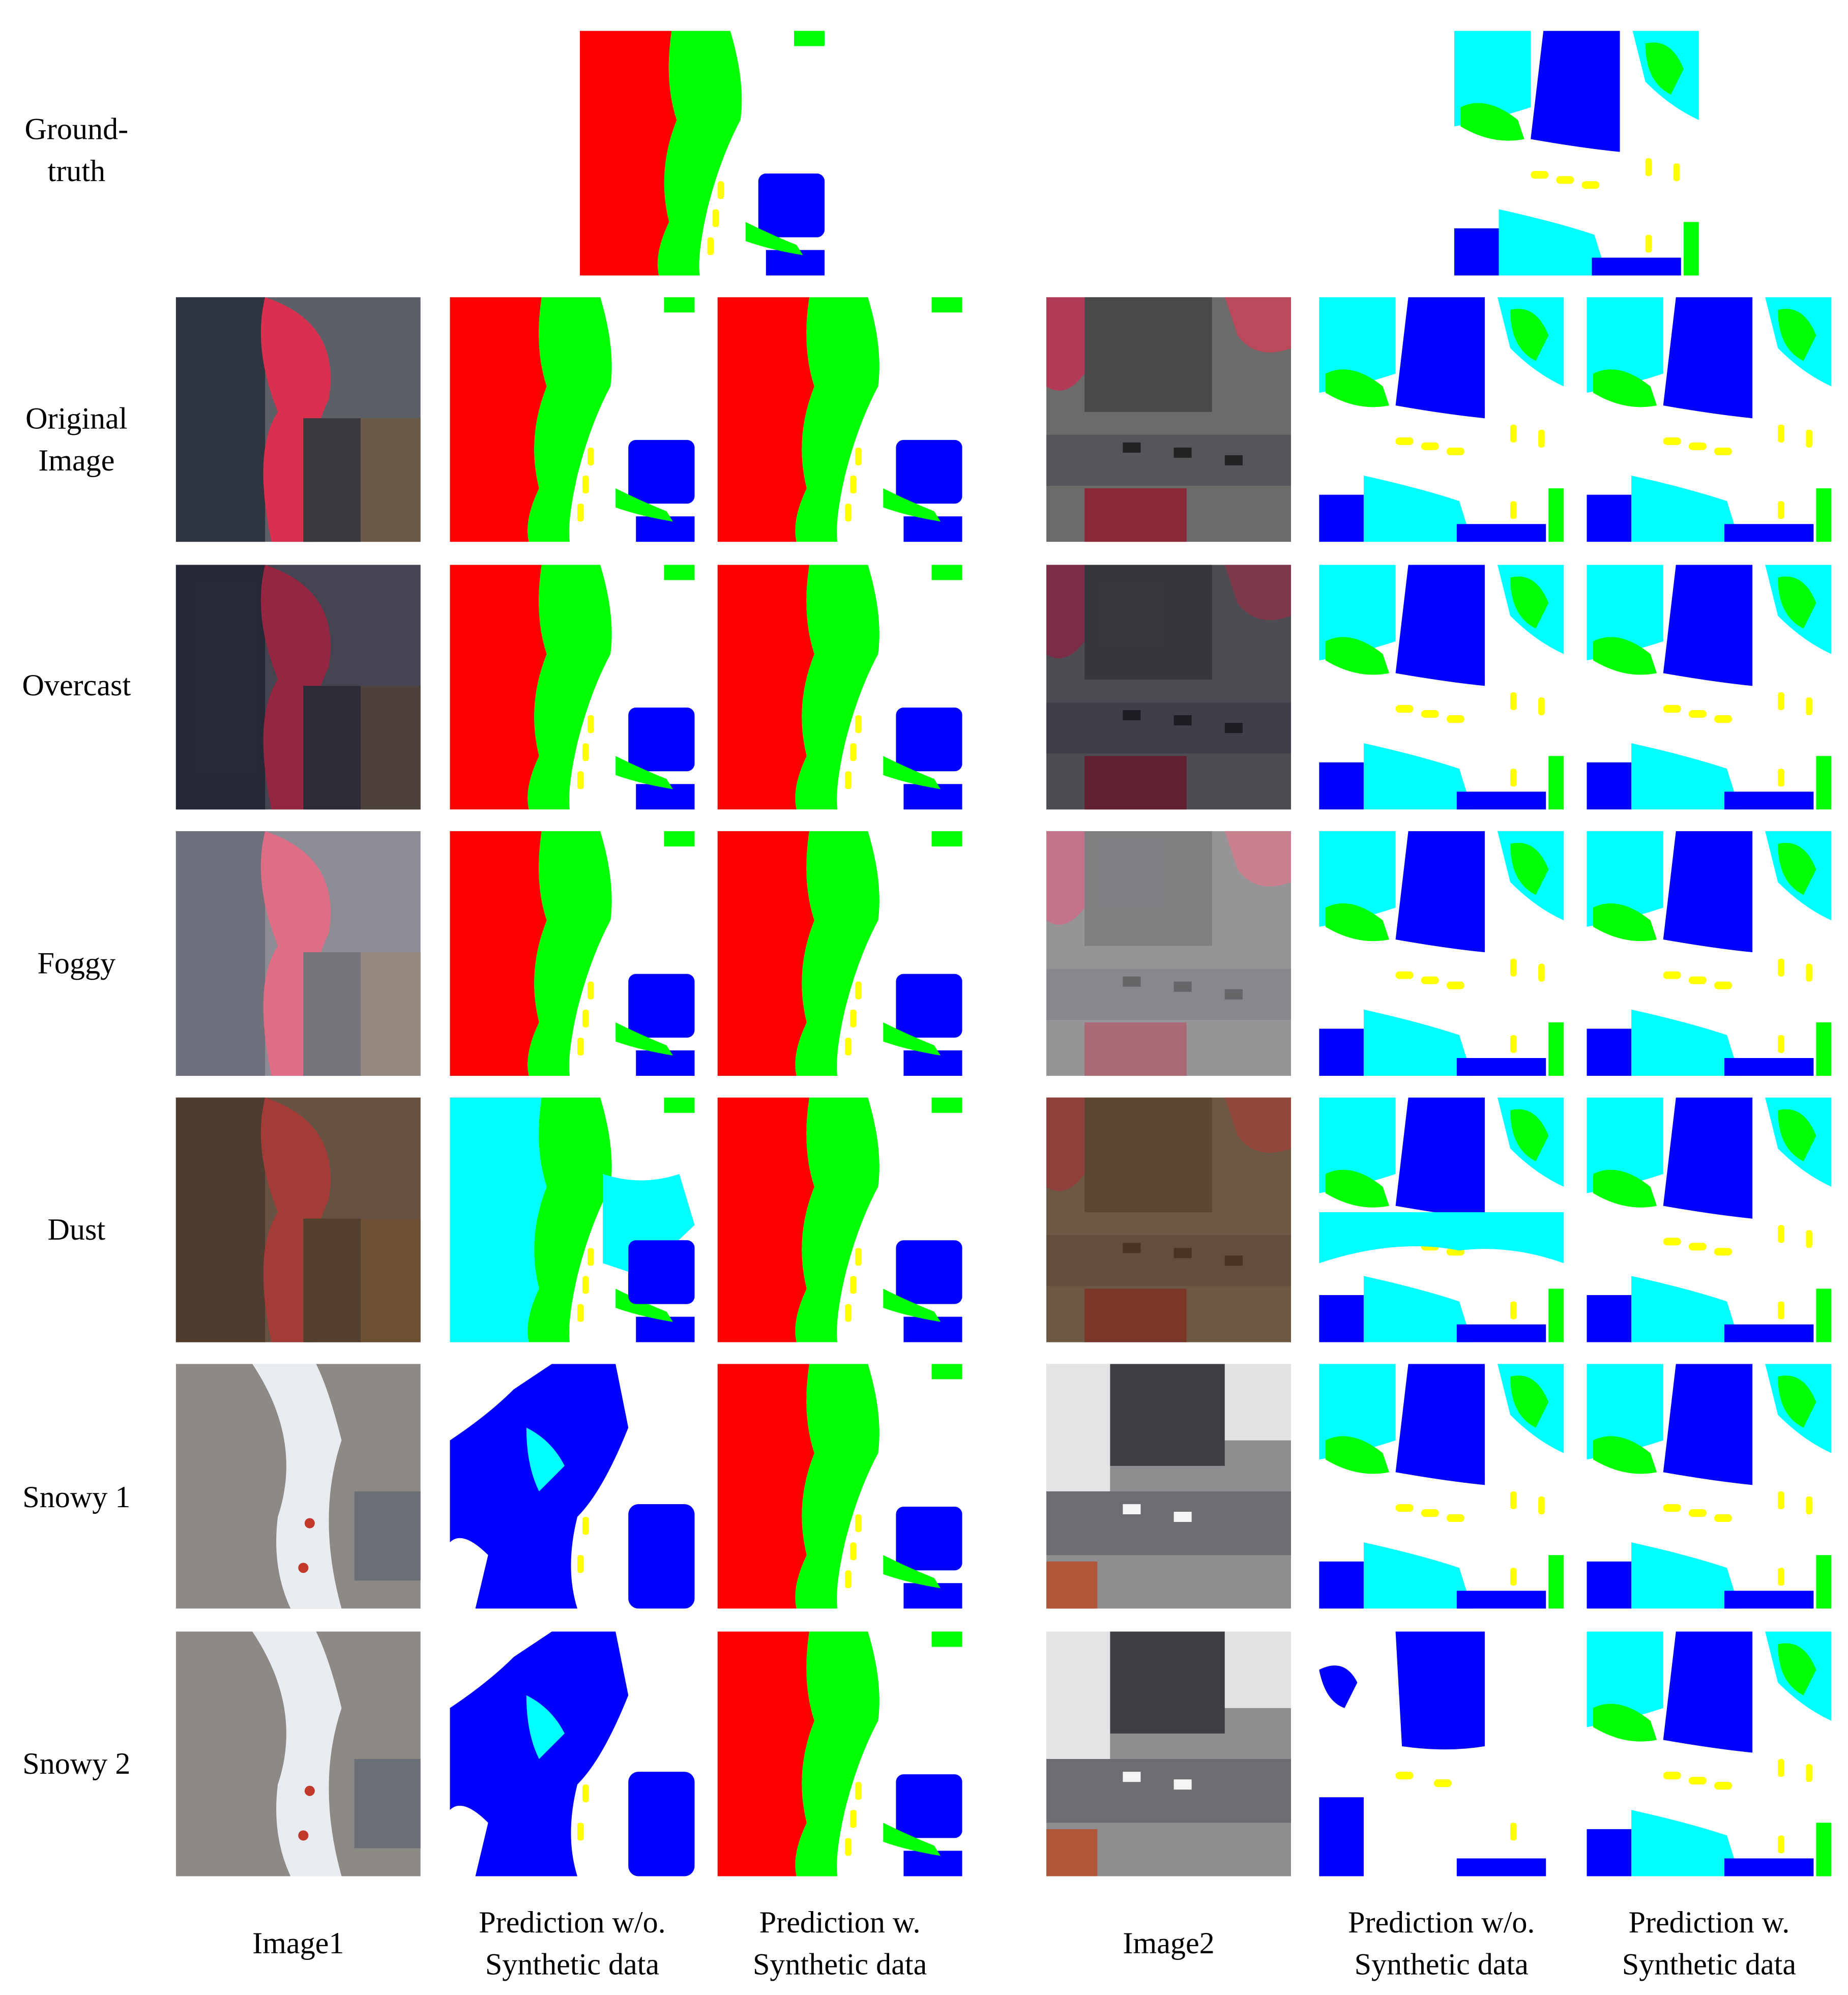  What do you see at coordinates (76, 963) in the screenshot?
I see `row-label: Foggy` at bounding box center [76, 963].